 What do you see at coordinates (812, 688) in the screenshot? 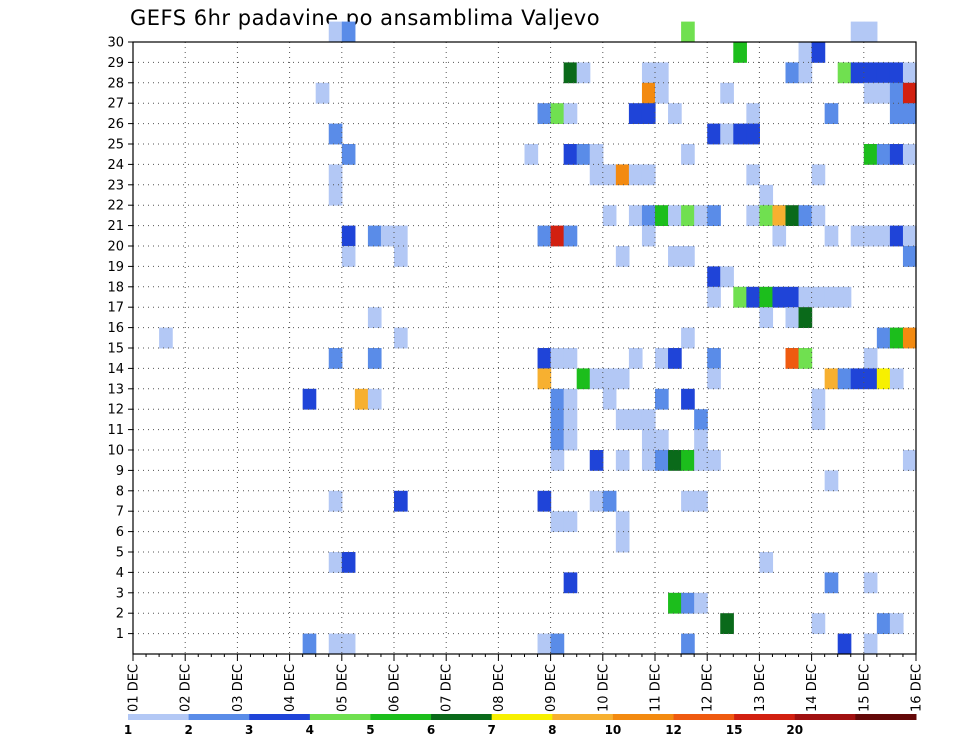
I see `x-tick-label: 14 DEC` at bounding box center [812, 688].